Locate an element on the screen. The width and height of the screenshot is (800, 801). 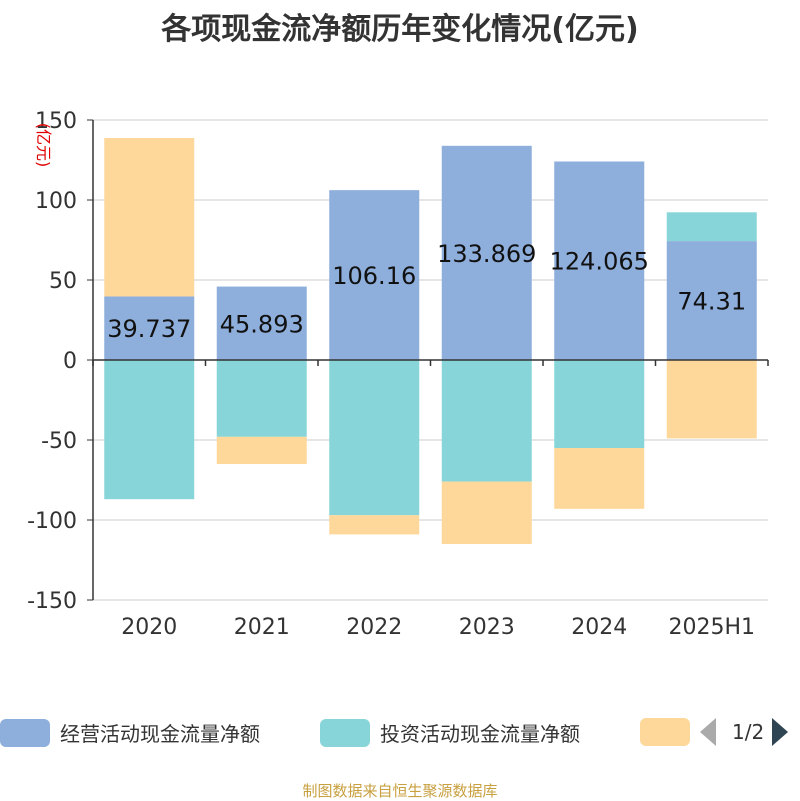
legend-swatch-financing is located at coordinates (665, 732).